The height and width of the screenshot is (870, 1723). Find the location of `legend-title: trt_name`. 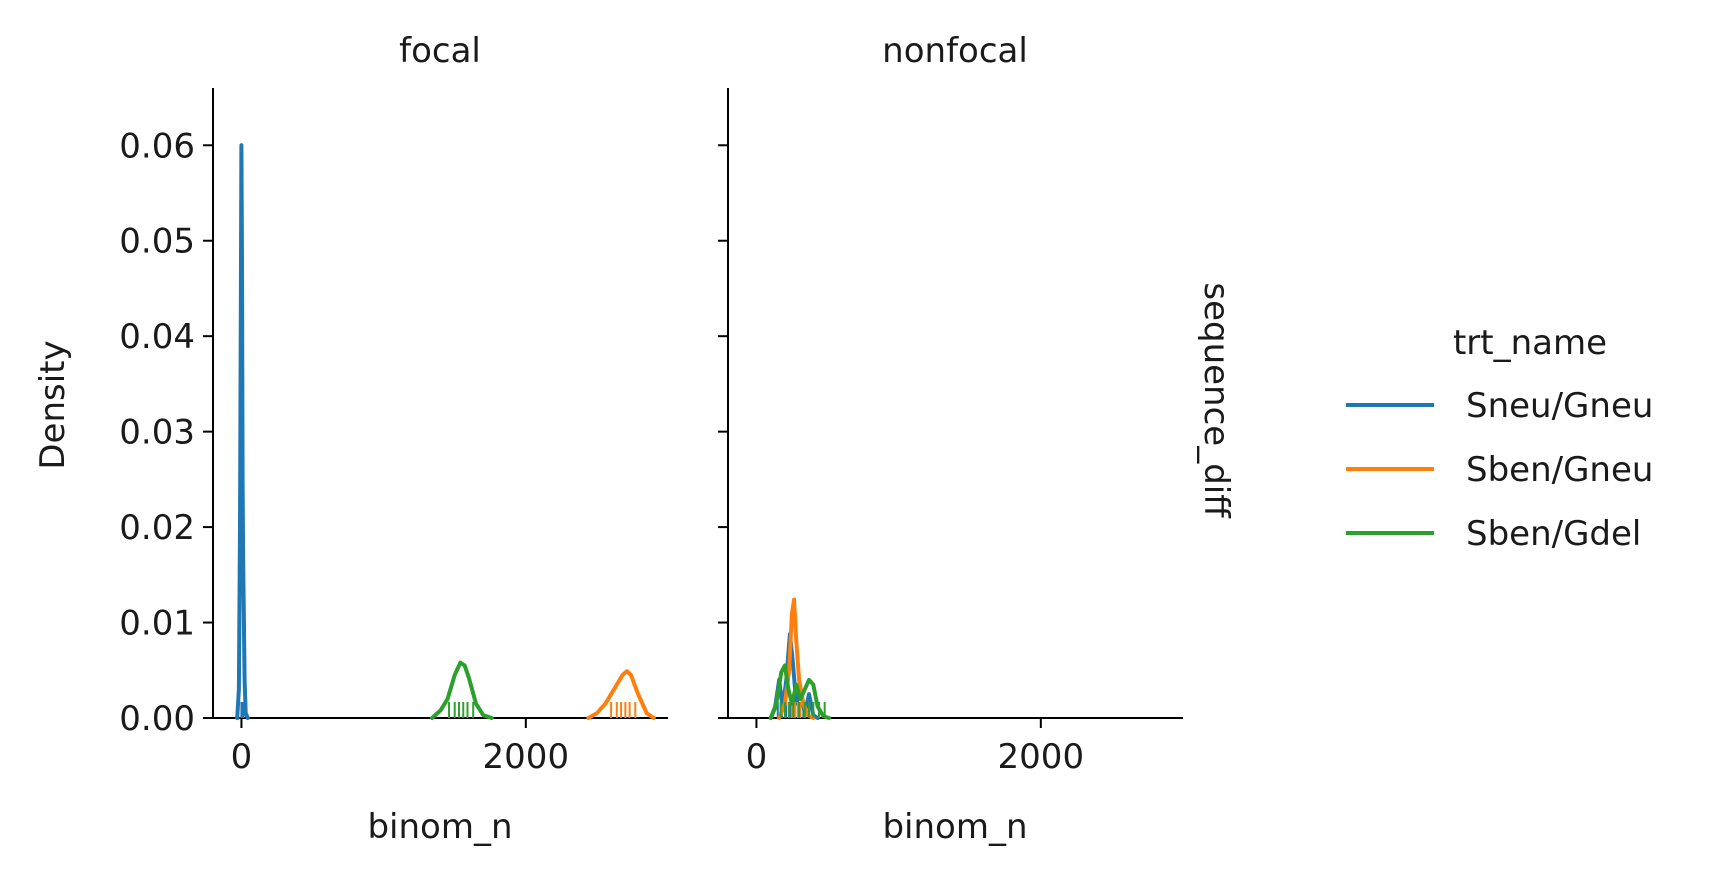

legend-title: trt_name is located at coordinates (1530, 343).